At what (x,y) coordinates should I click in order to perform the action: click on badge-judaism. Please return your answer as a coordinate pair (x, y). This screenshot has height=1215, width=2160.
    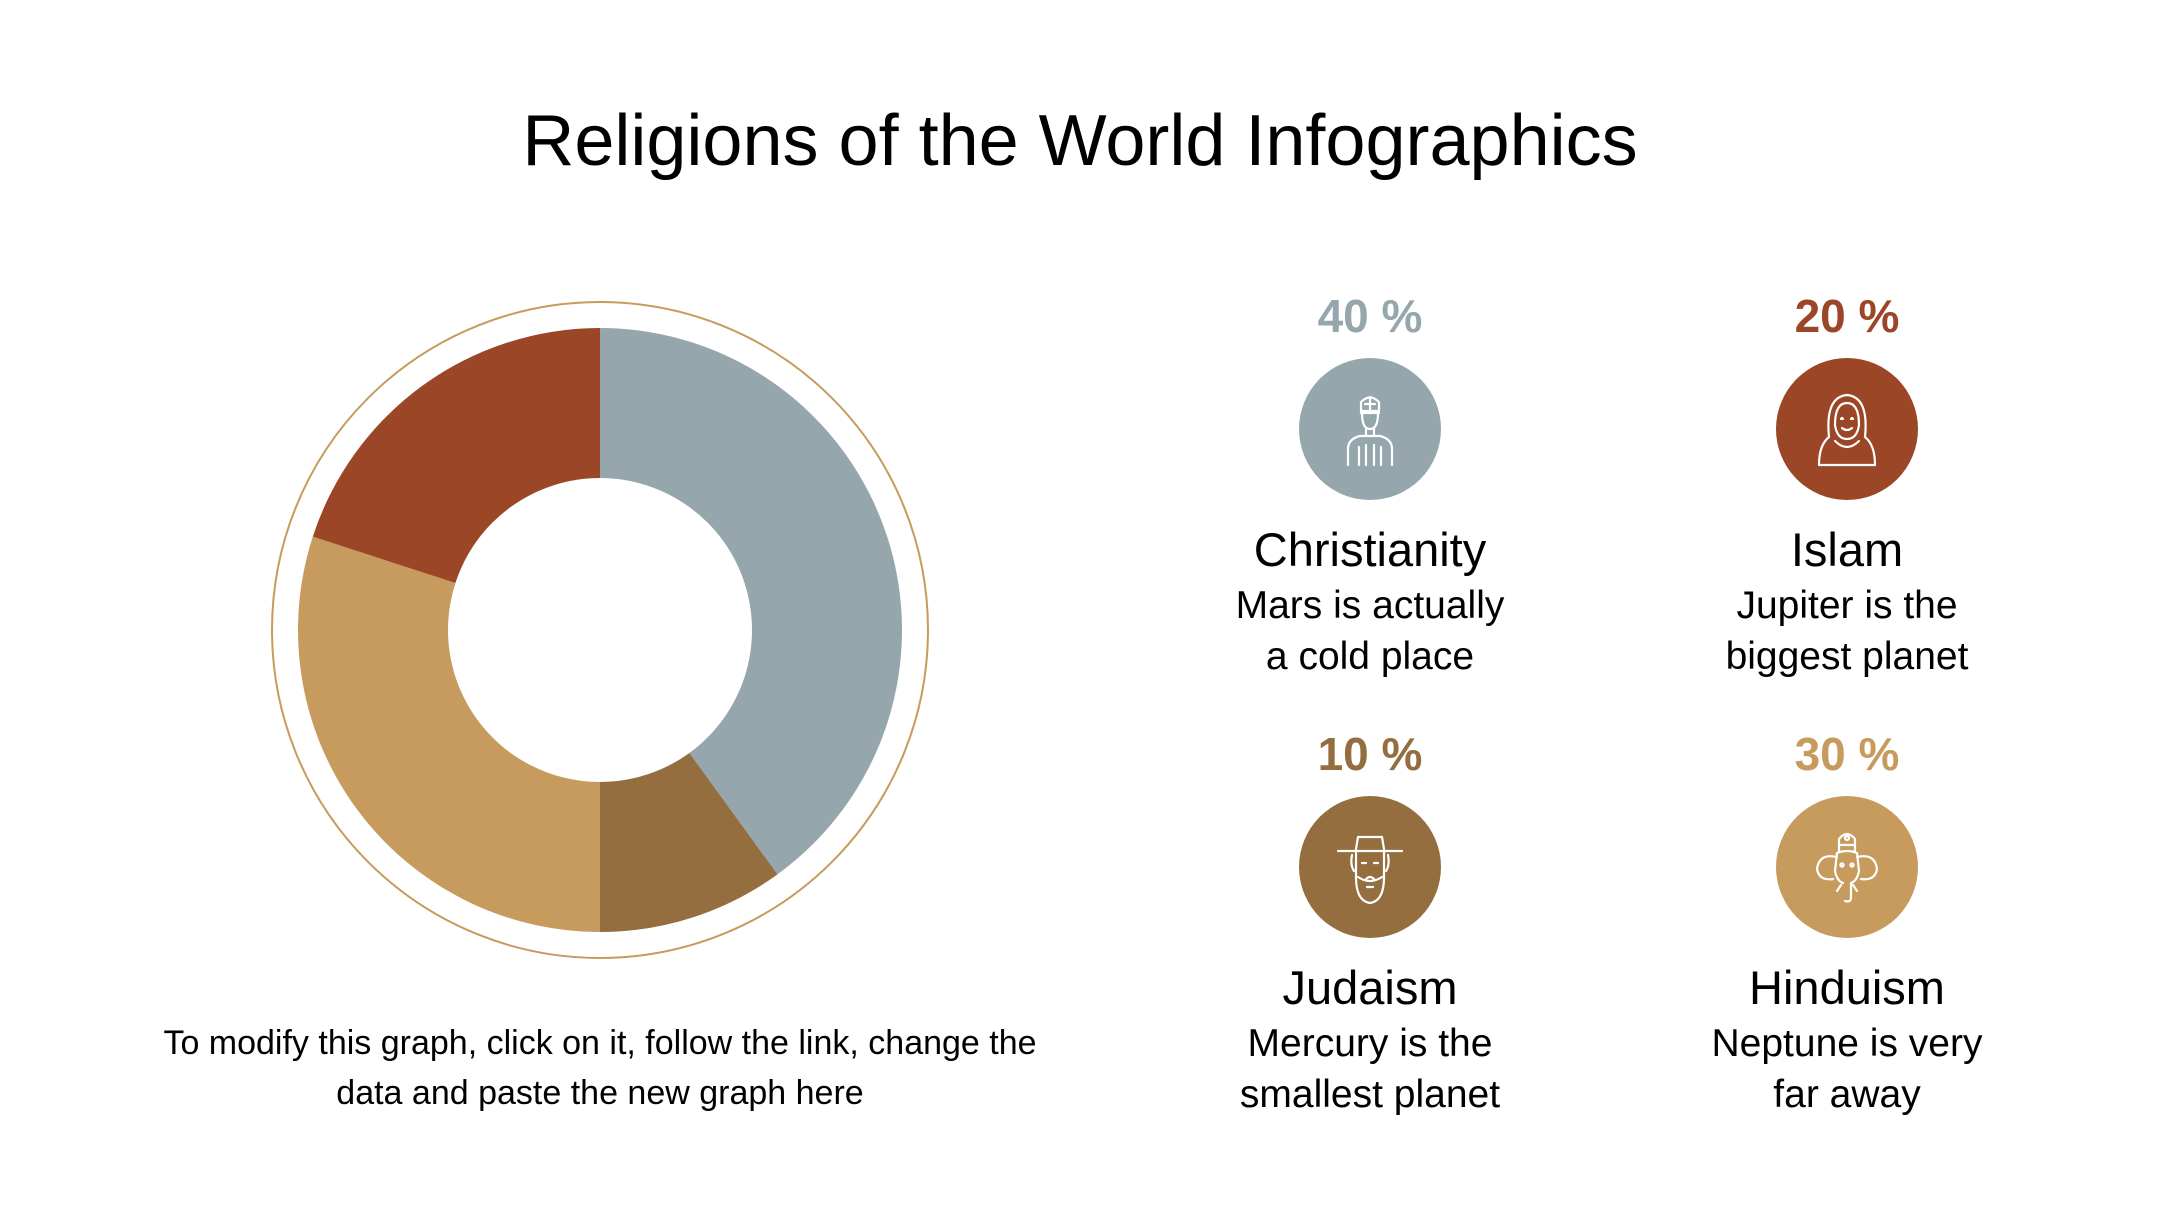
    Looking at the image, I should click on (1370, 867).